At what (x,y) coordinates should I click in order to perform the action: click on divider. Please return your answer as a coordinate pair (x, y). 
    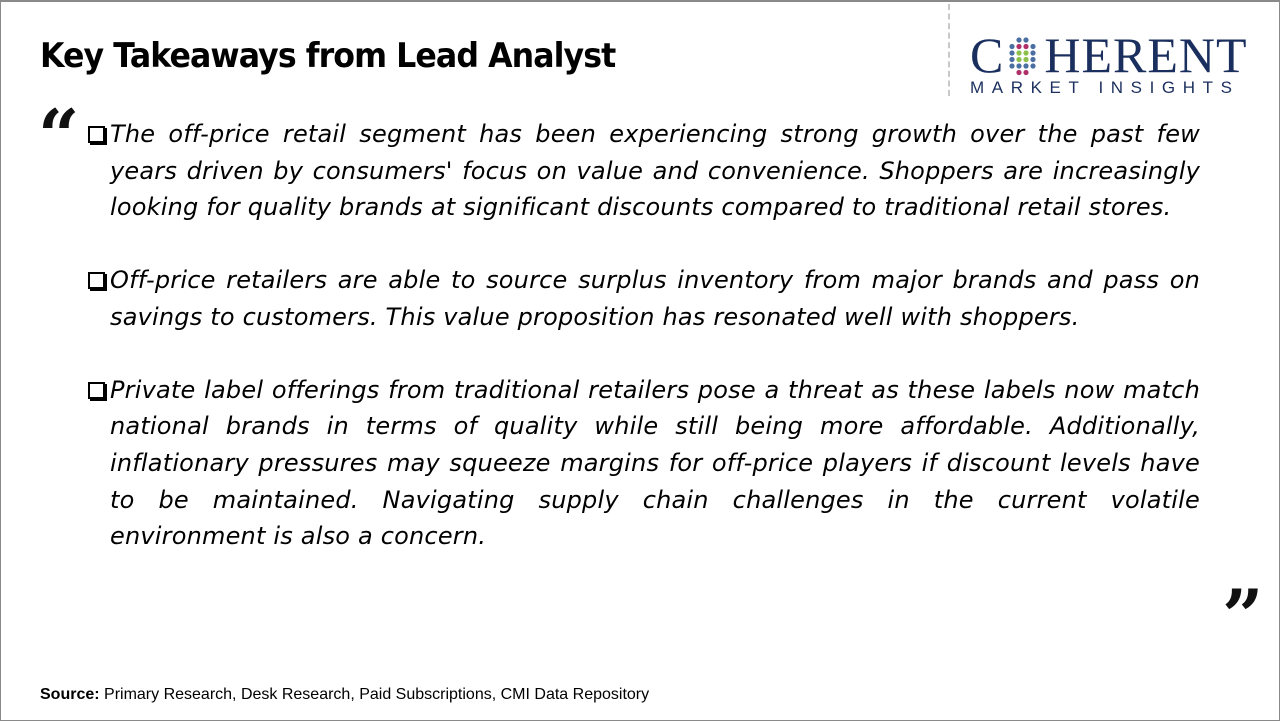
    Looking at the image, I should click on (949, 50).